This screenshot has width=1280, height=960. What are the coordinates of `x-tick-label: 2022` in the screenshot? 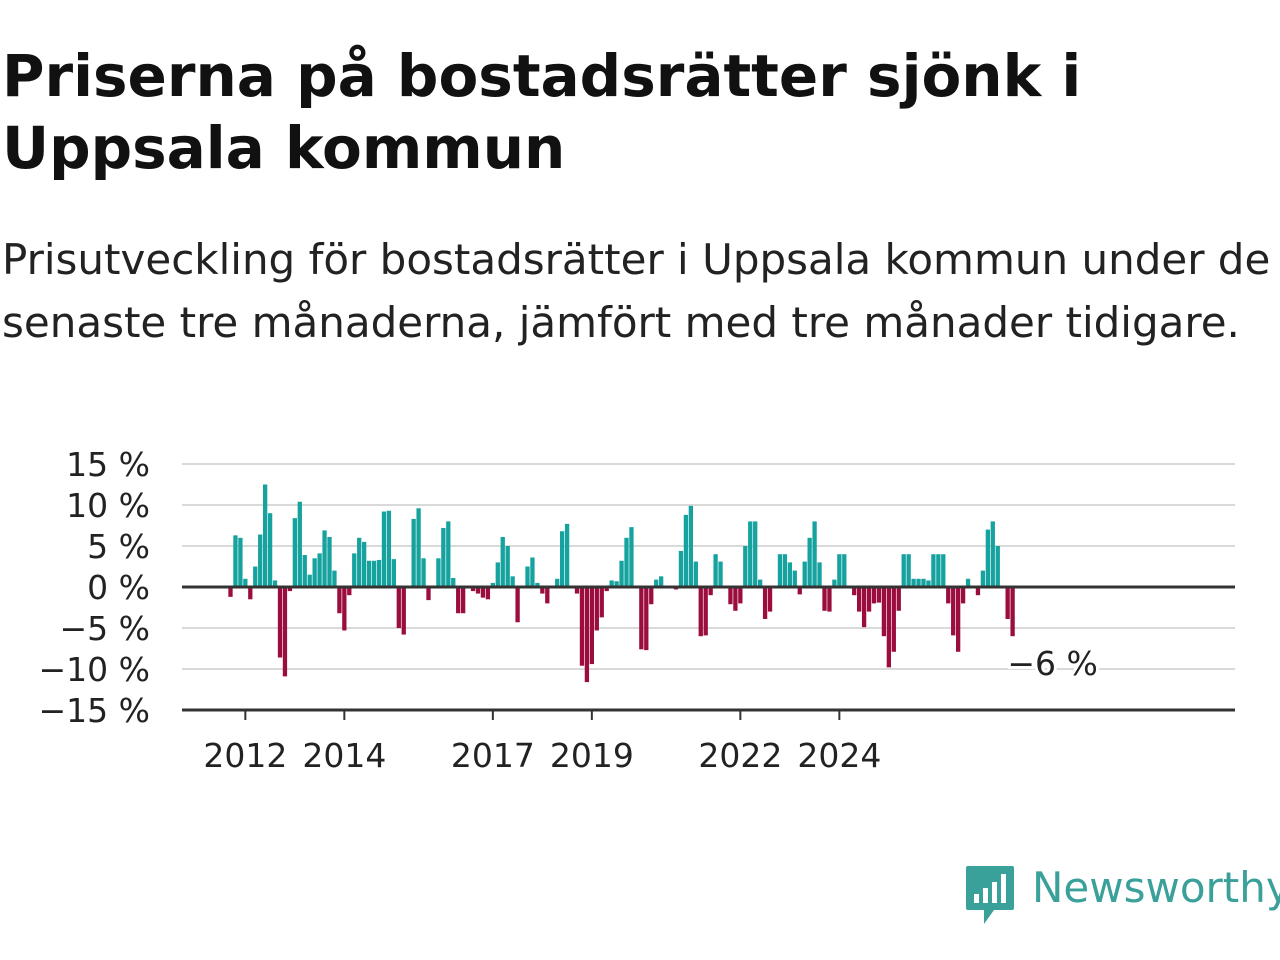 It's located at (740, 755).